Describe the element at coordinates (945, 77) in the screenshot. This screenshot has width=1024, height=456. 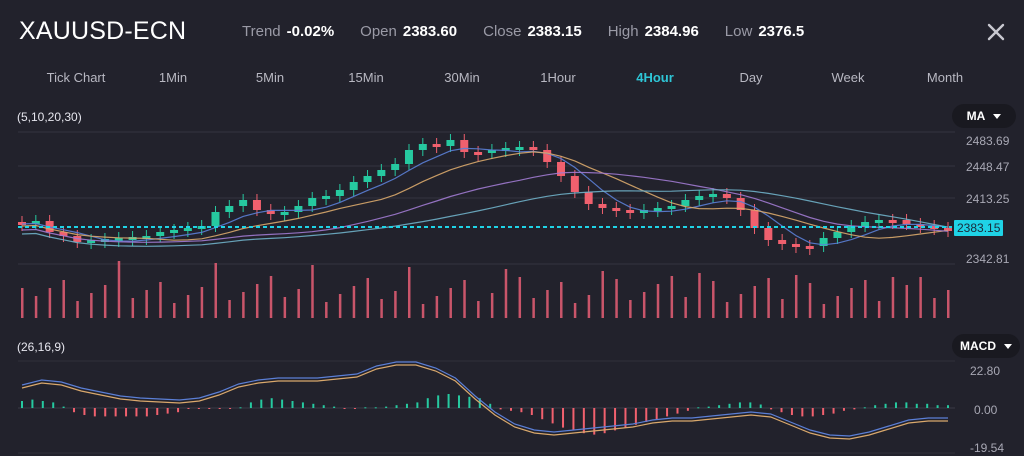
I see `tab-month: Month` at that location.